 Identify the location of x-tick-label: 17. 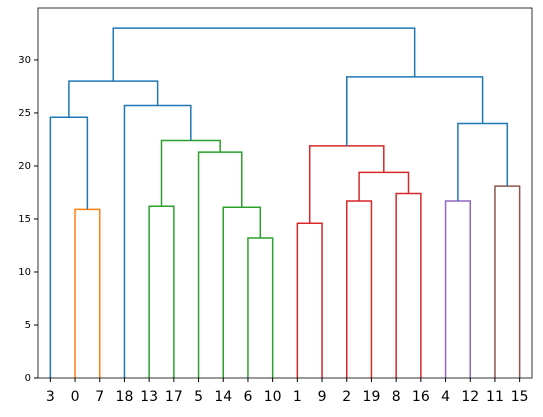
(174, 397).